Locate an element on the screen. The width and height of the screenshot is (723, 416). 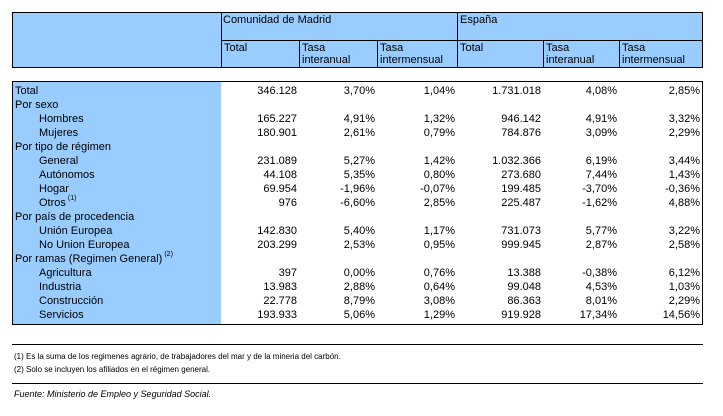
column-header: Tasa intermensual is located at coordinates (653, 54).